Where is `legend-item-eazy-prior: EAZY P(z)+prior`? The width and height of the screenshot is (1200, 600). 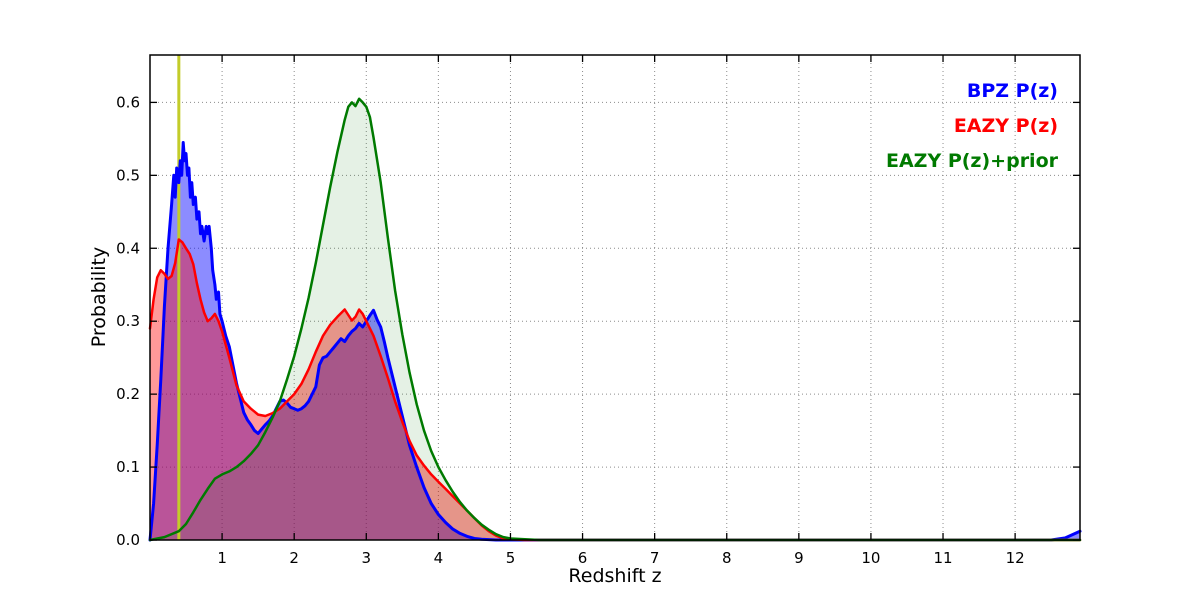 legend-item-eazy-prior: EAZY P(z)+prior is located at coordinates (971, 161).